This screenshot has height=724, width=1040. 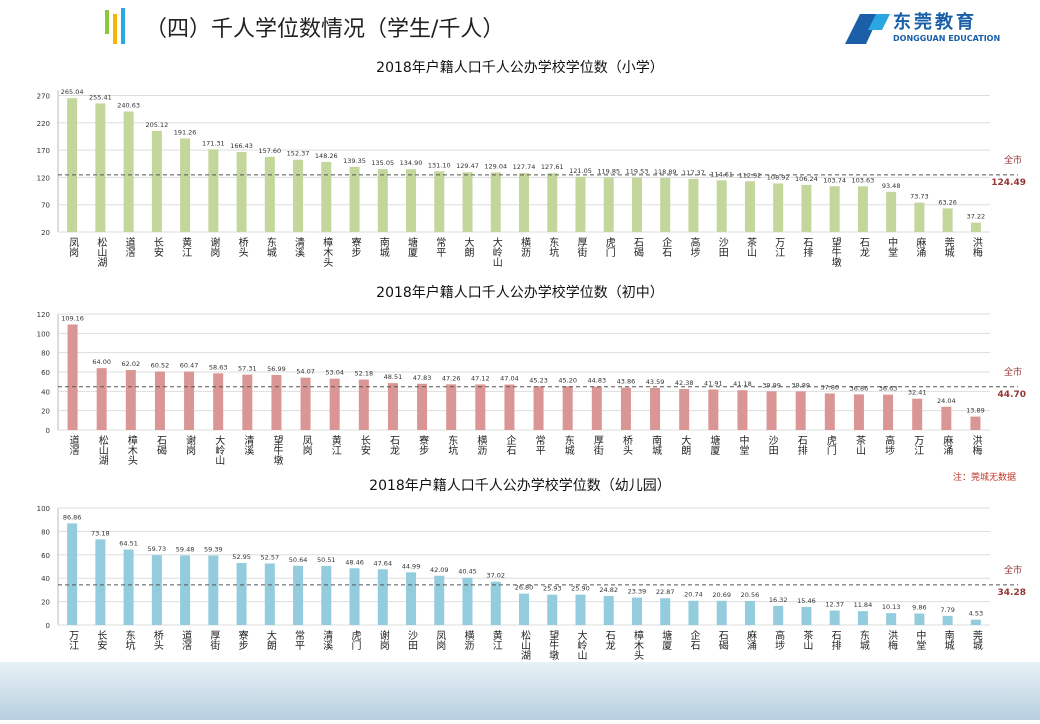 I want to click on x-tick-label: 麻涌, so click(x=750, y=639).